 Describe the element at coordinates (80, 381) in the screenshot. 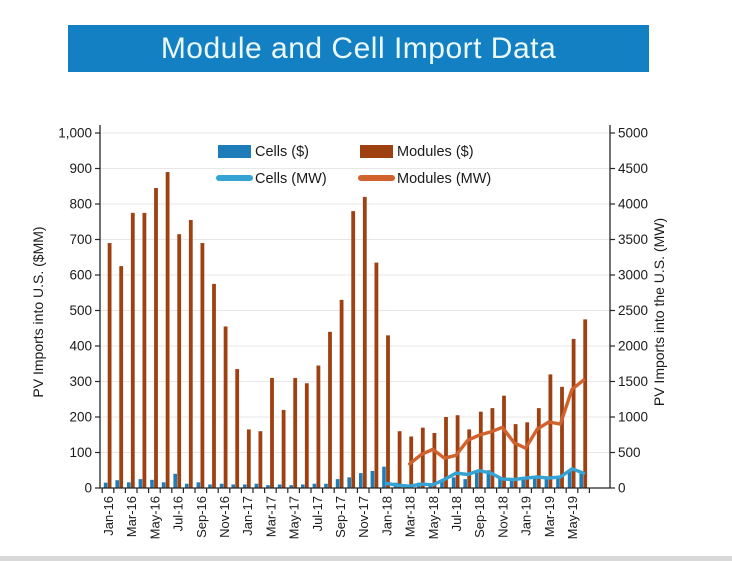

I see `left-tick-label: 300` at that location.